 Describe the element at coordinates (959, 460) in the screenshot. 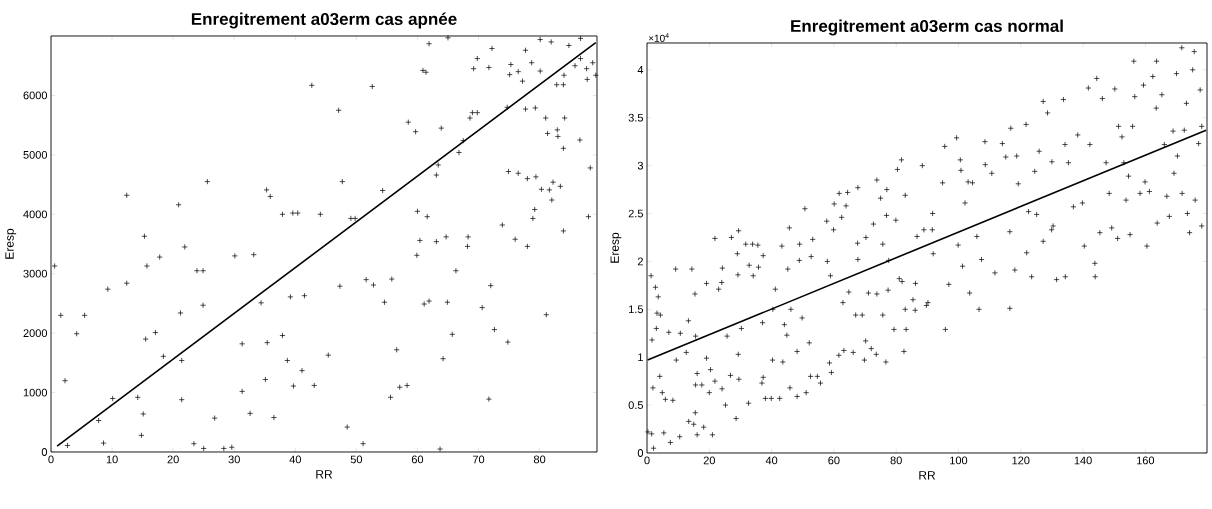

I see `x-tick-label: 100` at that location.